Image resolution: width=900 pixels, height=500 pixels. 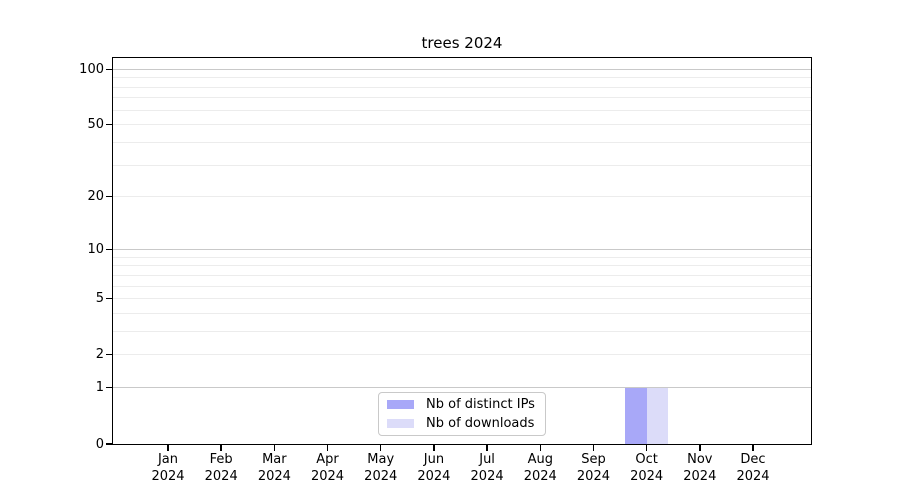 What do you see at coordinates (168, 447) in the screenshot?
I see `x-tick-jan` at bounding box center [168, 447].